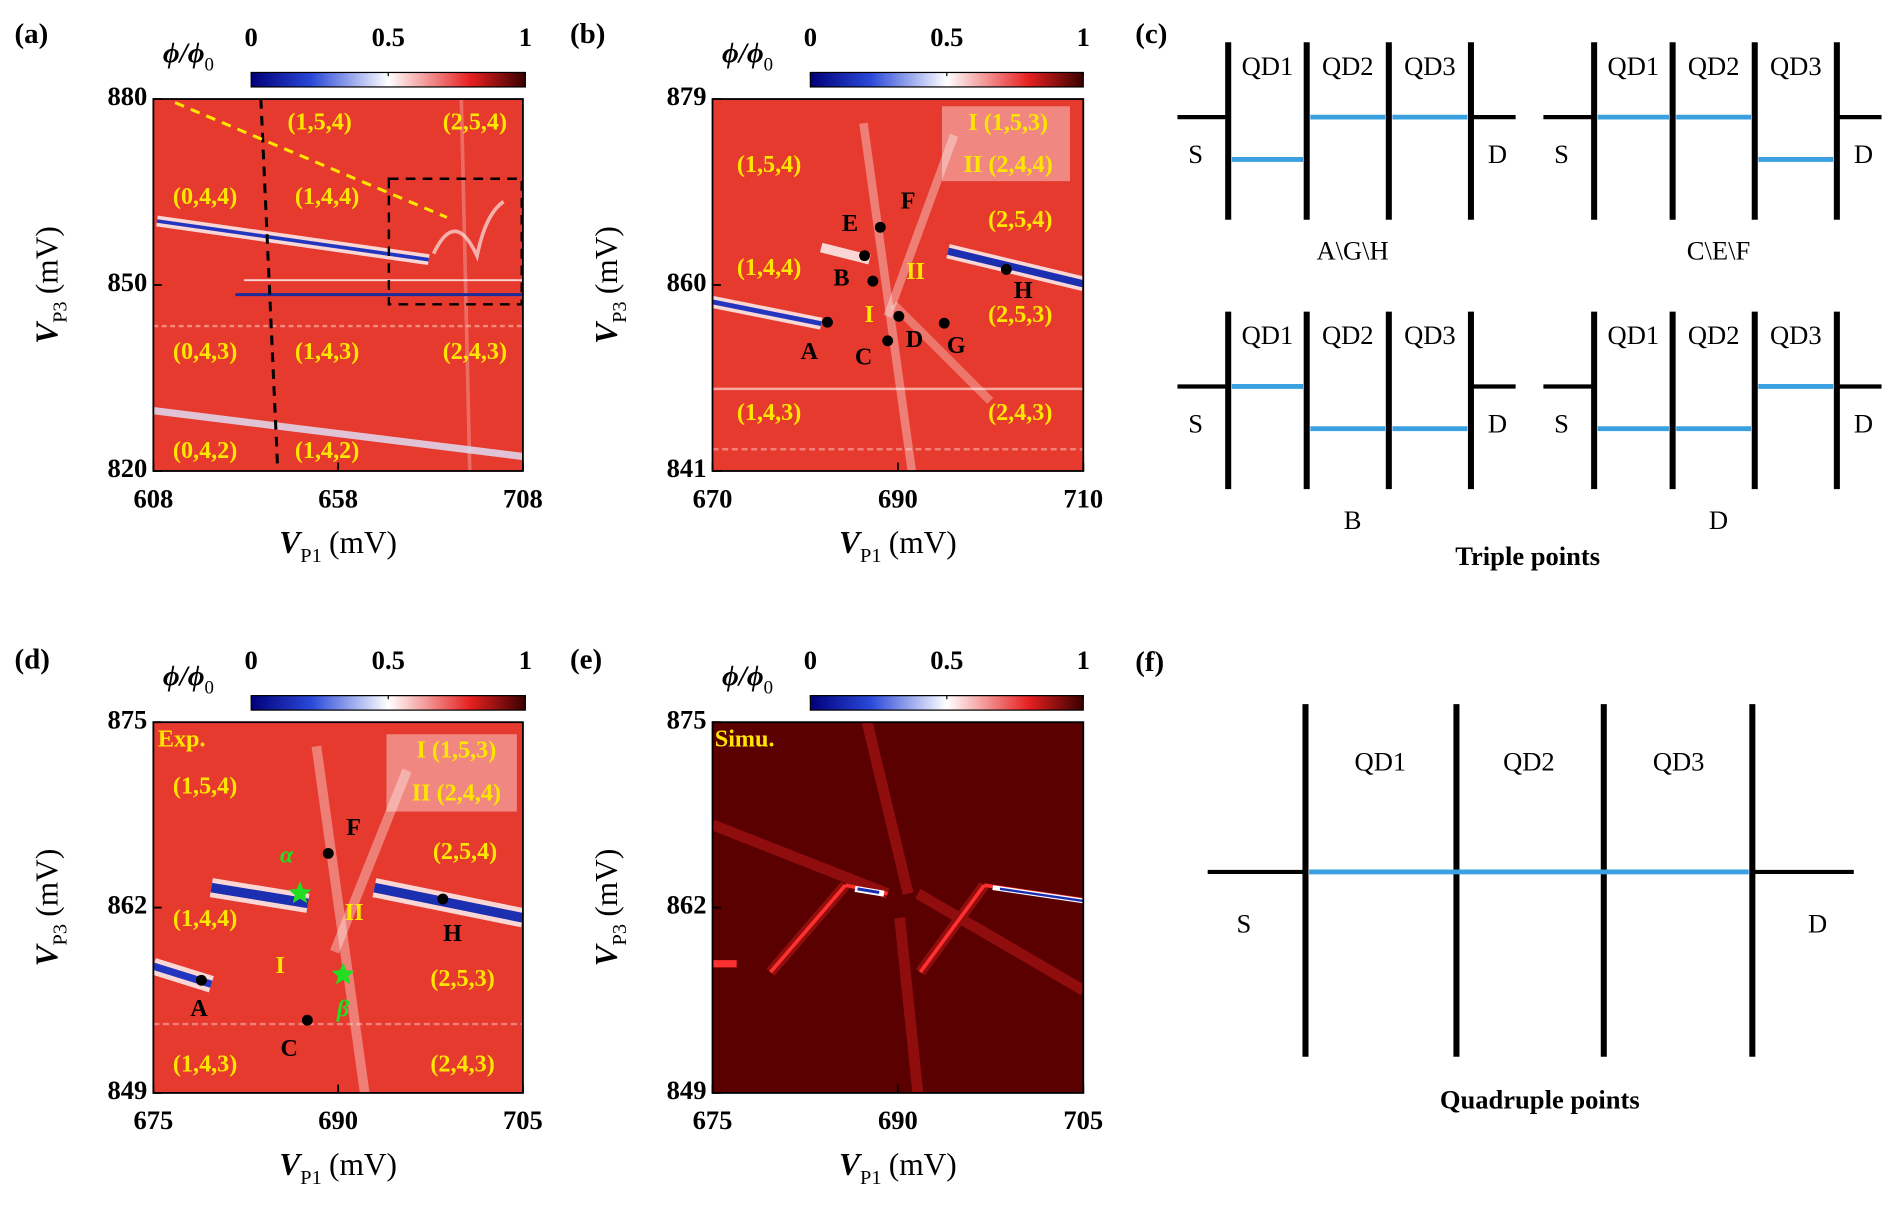 The height and width of the screenshot is (1205, 1890). Describe the element at coordinates (343, 973) in the screenshot. I see `quadruple-point` at that location.